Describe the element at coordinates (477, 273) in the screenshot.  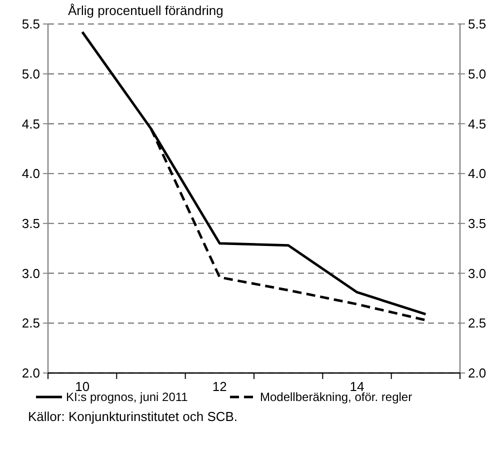
I see `y2-tick-label: 3.0` at that location.